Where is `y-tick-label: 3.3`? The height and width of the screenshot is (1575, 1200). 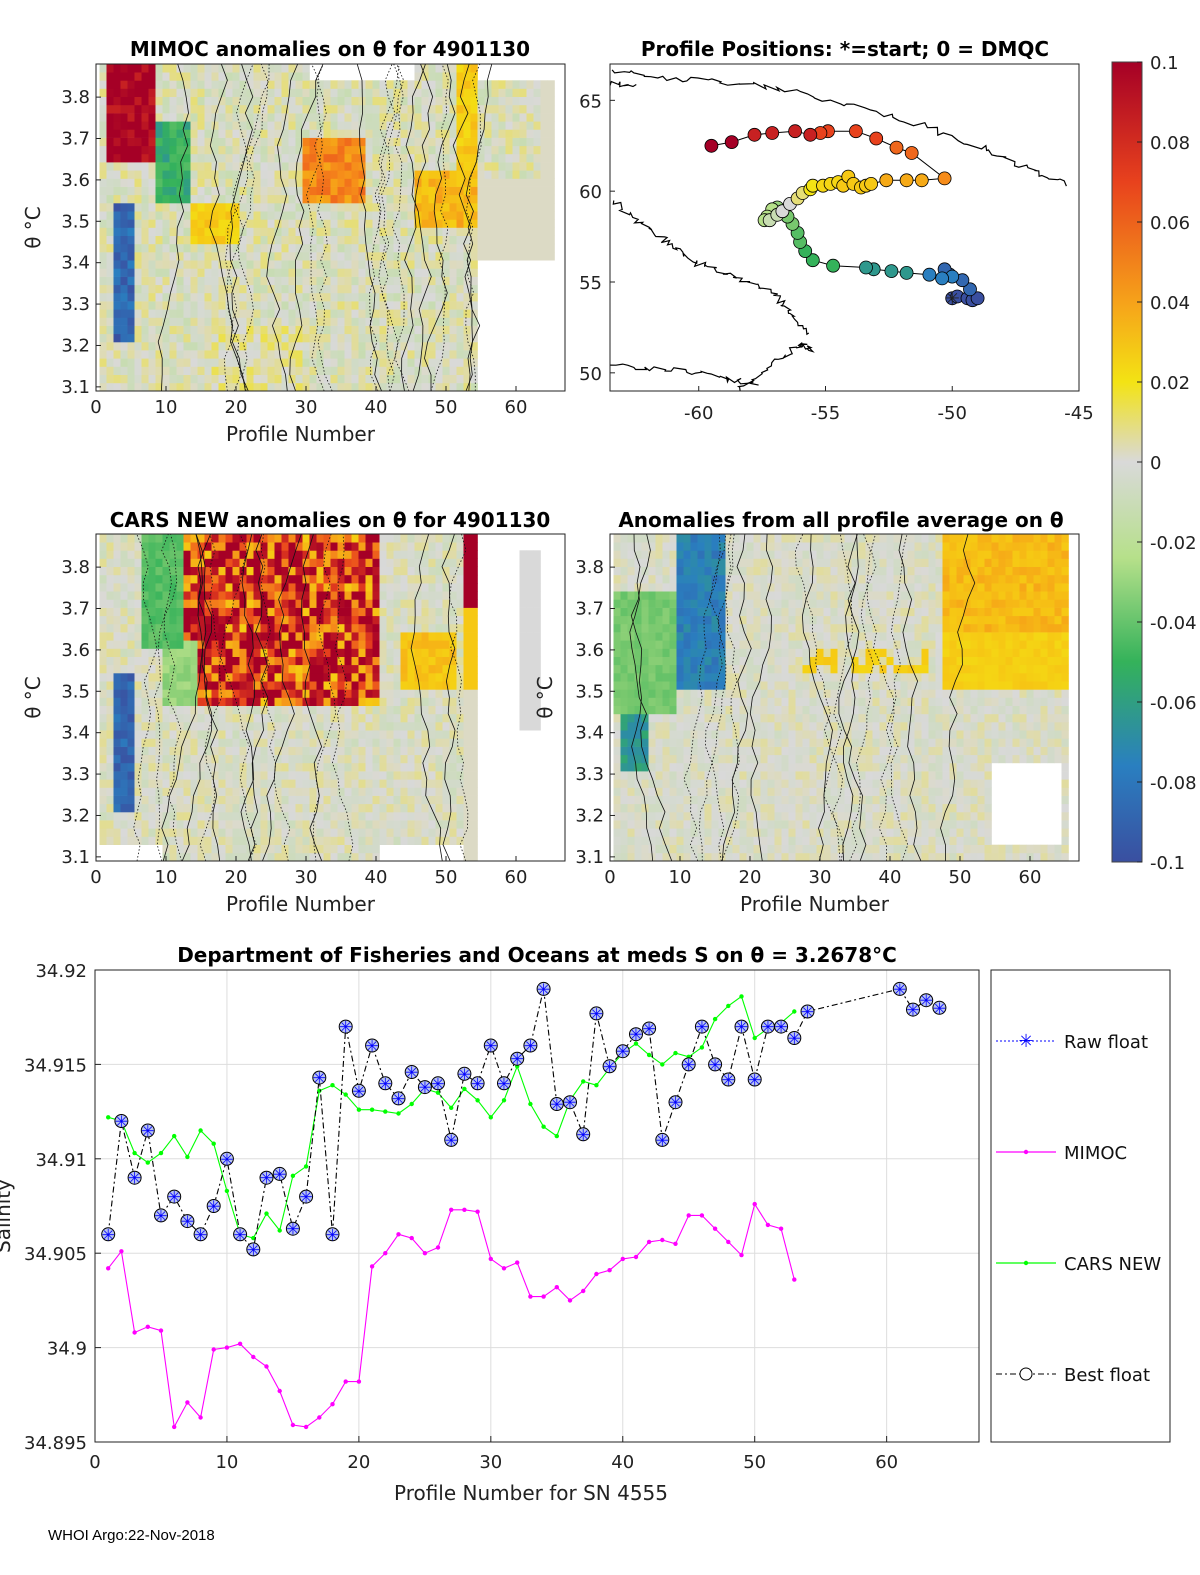
y-tick-label: 3.3 is located at coordinates (75, 774).